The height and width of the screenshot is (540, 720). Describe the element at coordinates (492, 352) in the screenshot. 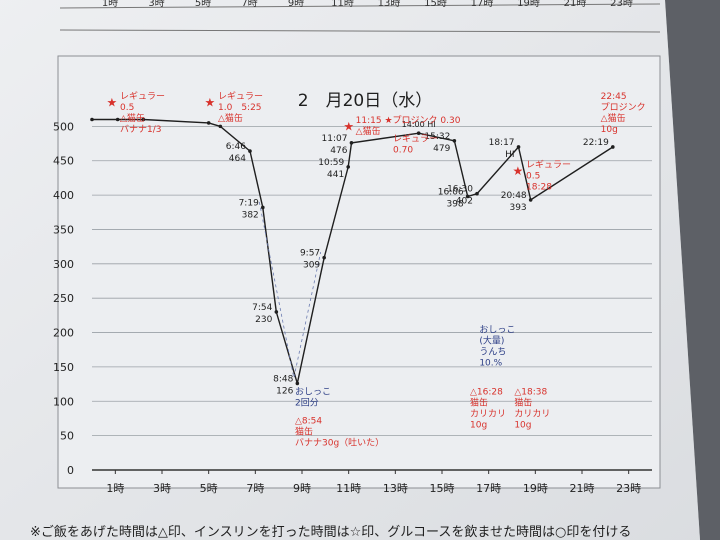

I see `blue-annotation: うんち` at that location.